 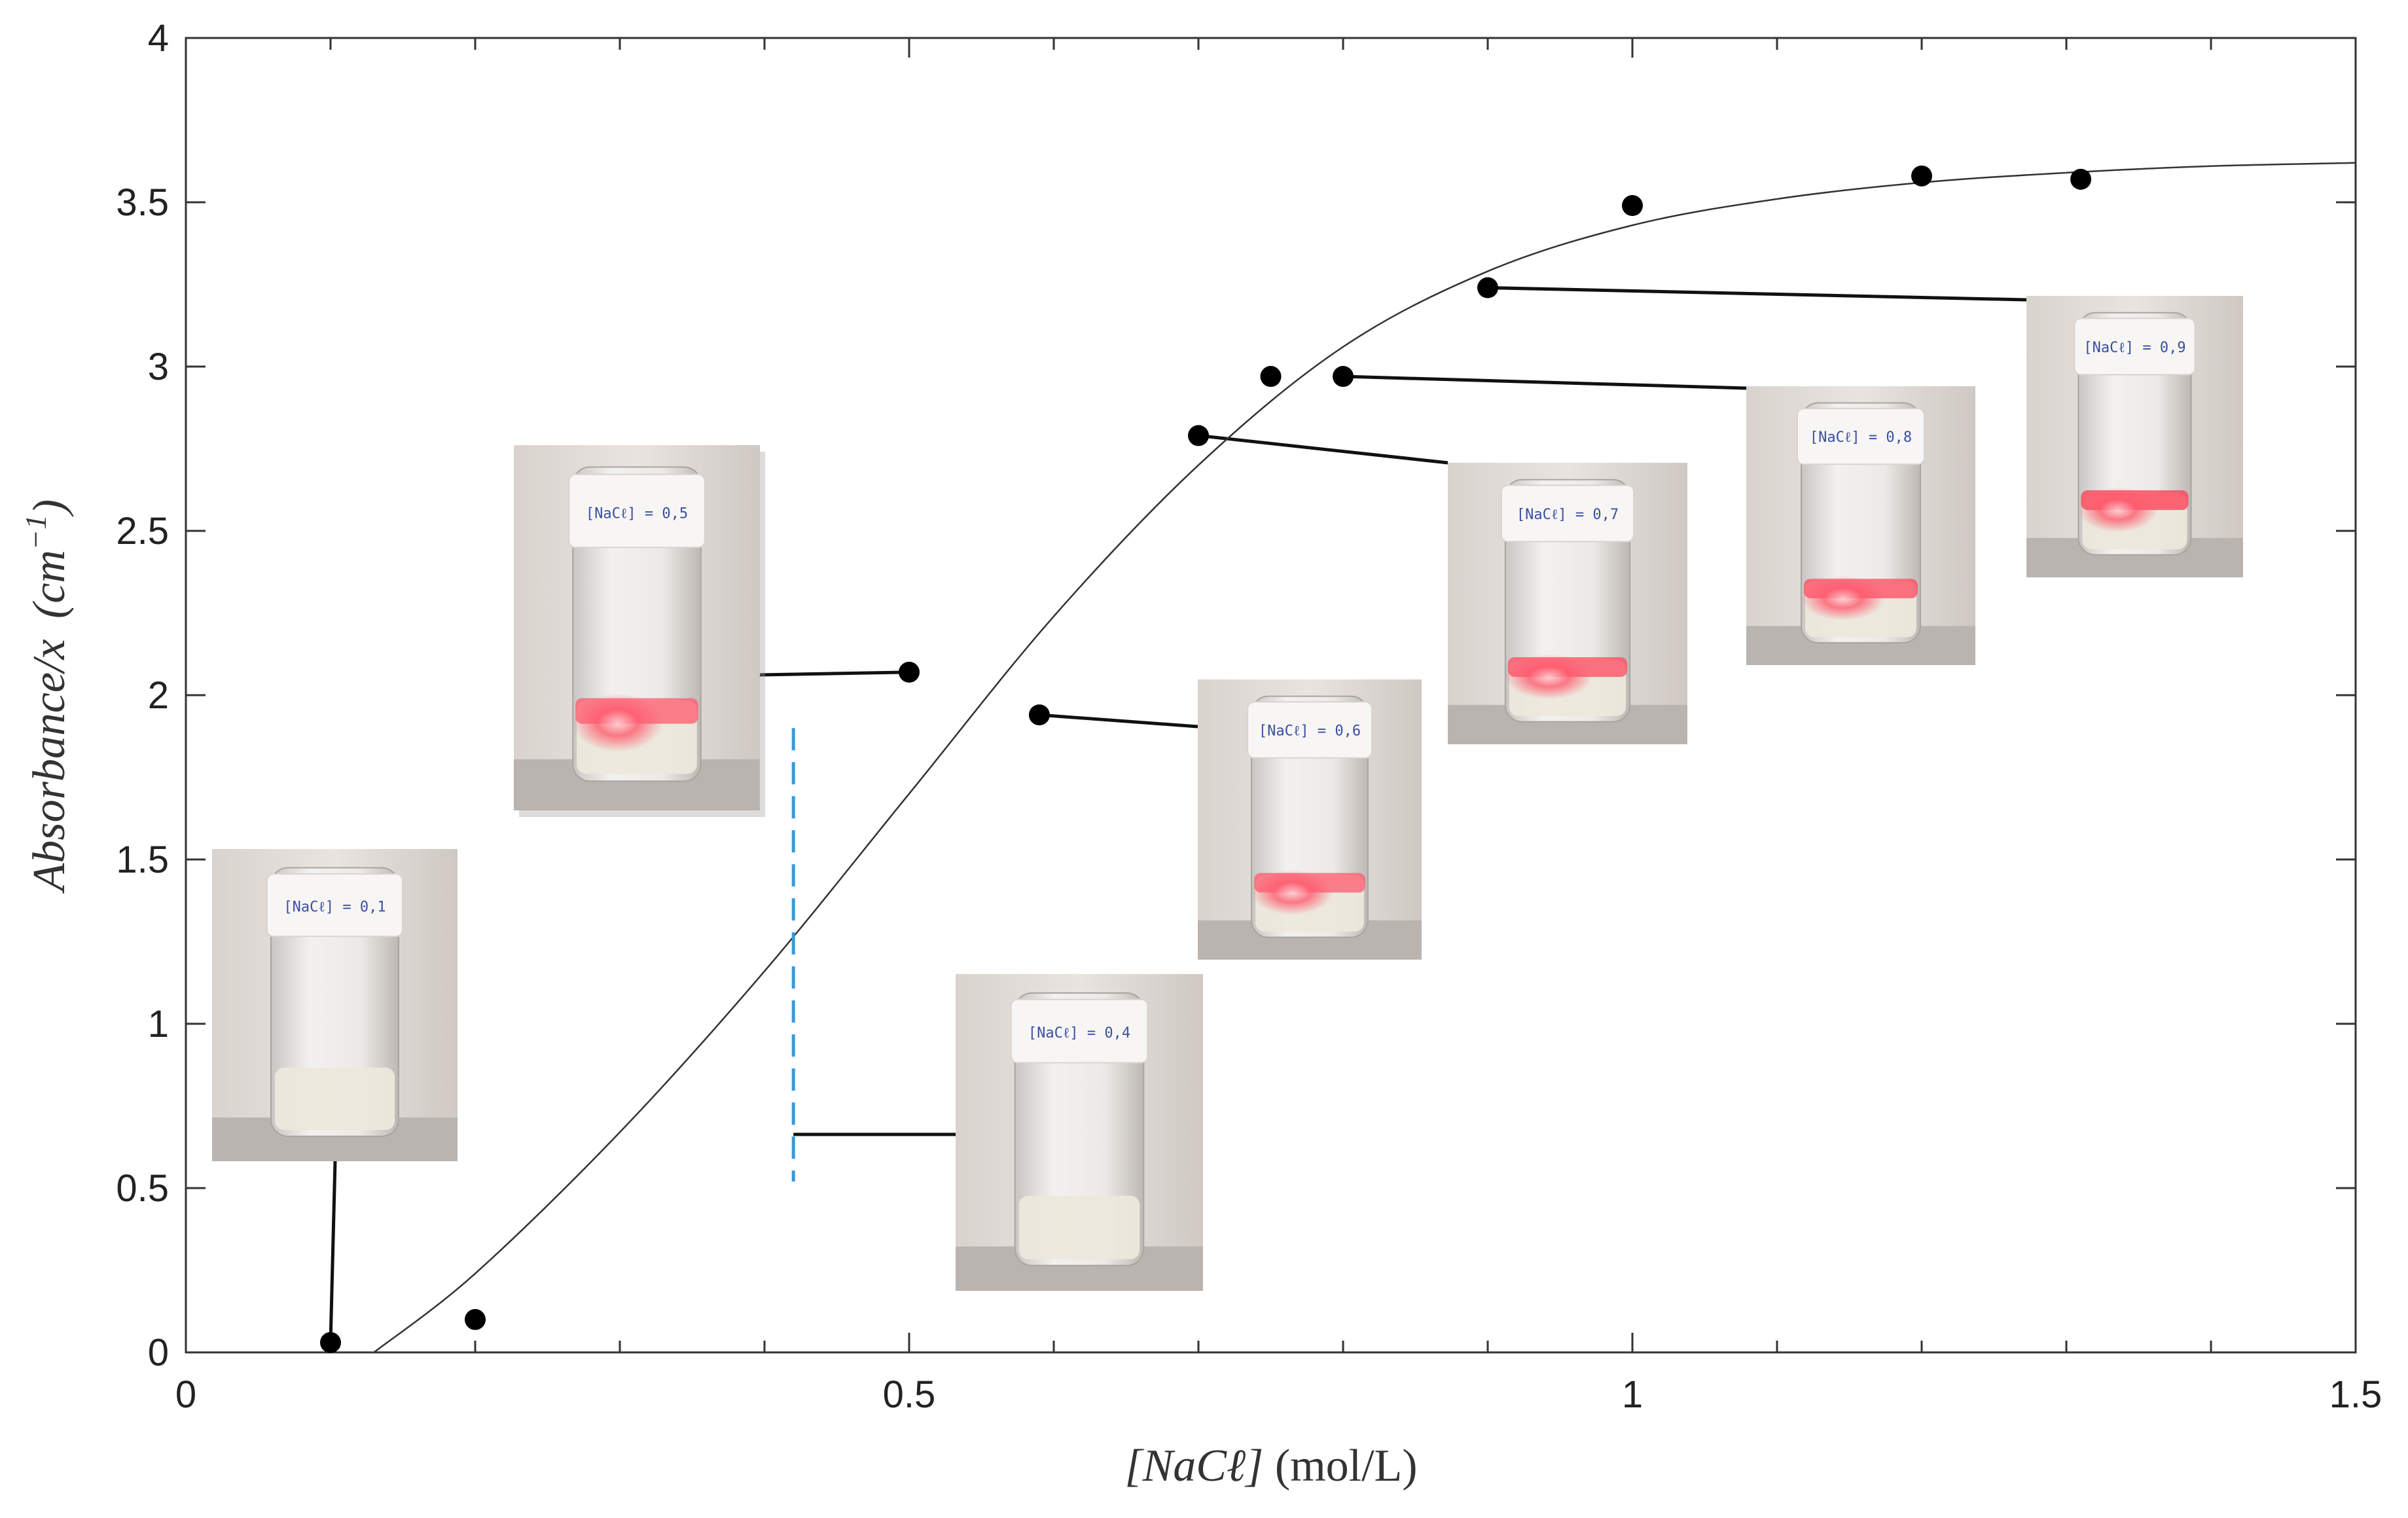 What do you see at coordinates (158, 1352) in the screenshot?
I see `y-tick-label: 0` at bounding box center [158, 1352].